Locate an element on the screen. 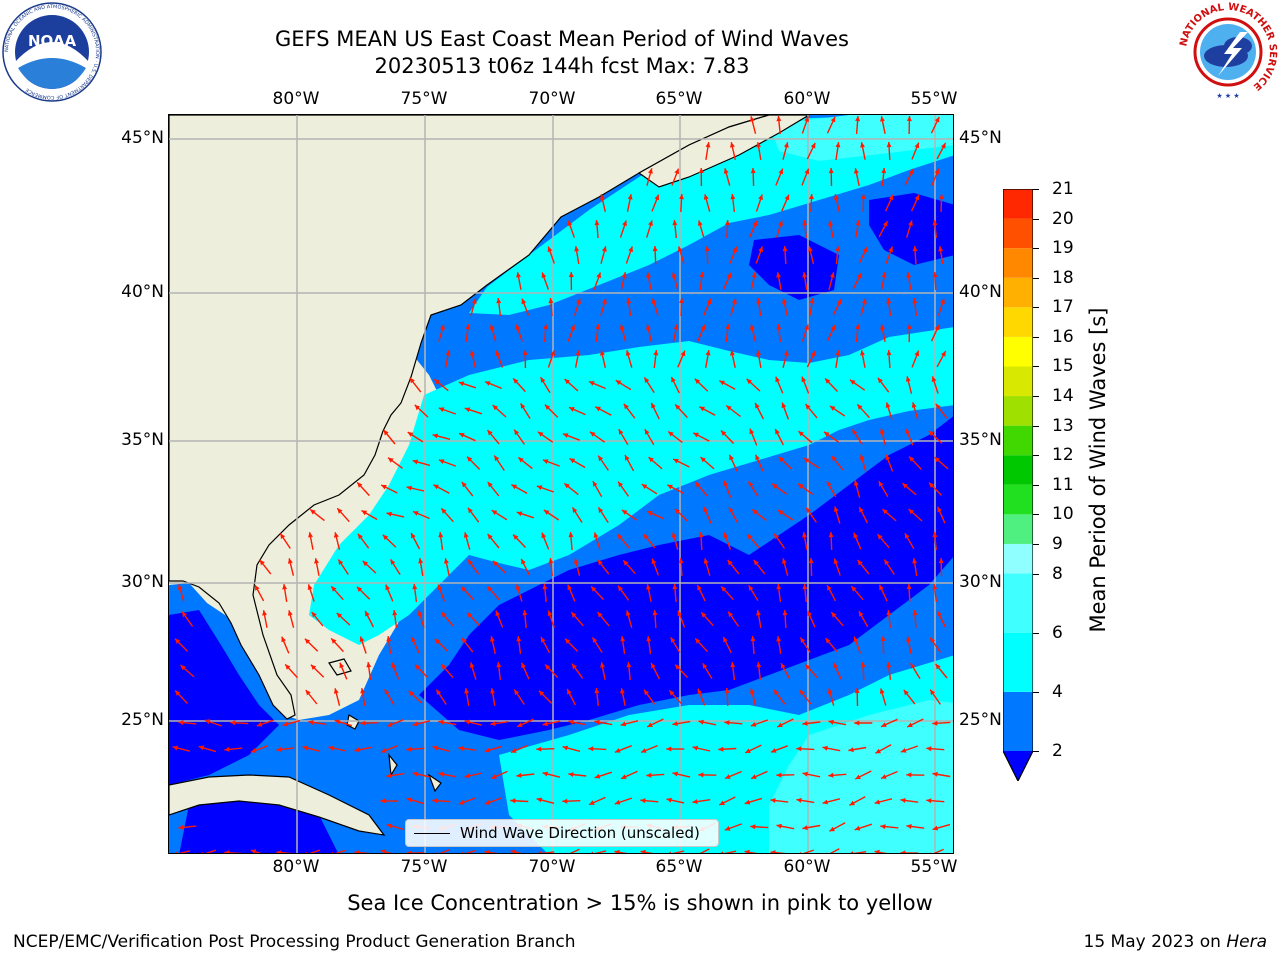 The height and width of the screenshot is (960, 1280). colorbar-tick-label: 20 is located at coordinates (1063, 218).